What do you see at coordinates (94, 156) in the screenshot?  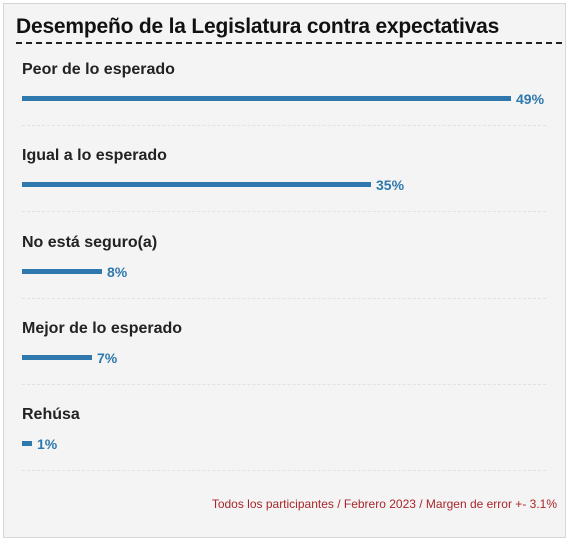 I see `category-label: Igual a lo esperado` at bounding box center [94, 156].